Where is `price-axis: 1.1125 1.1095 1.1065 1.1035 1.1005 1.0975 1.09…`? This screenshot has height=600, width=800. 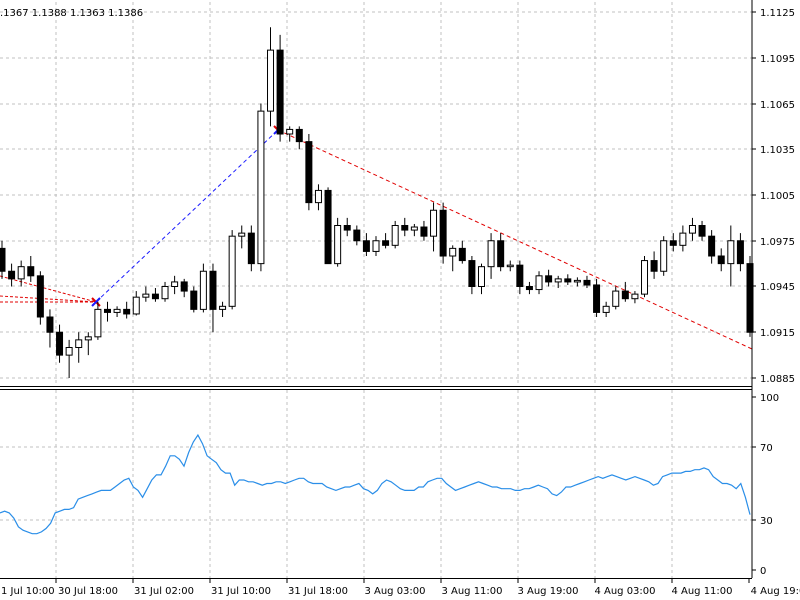 price-axis: 1.1125 1.1095 1.1065 1.1035 1.1005 1.0975 1.09… is located at coordinates (773, 196).